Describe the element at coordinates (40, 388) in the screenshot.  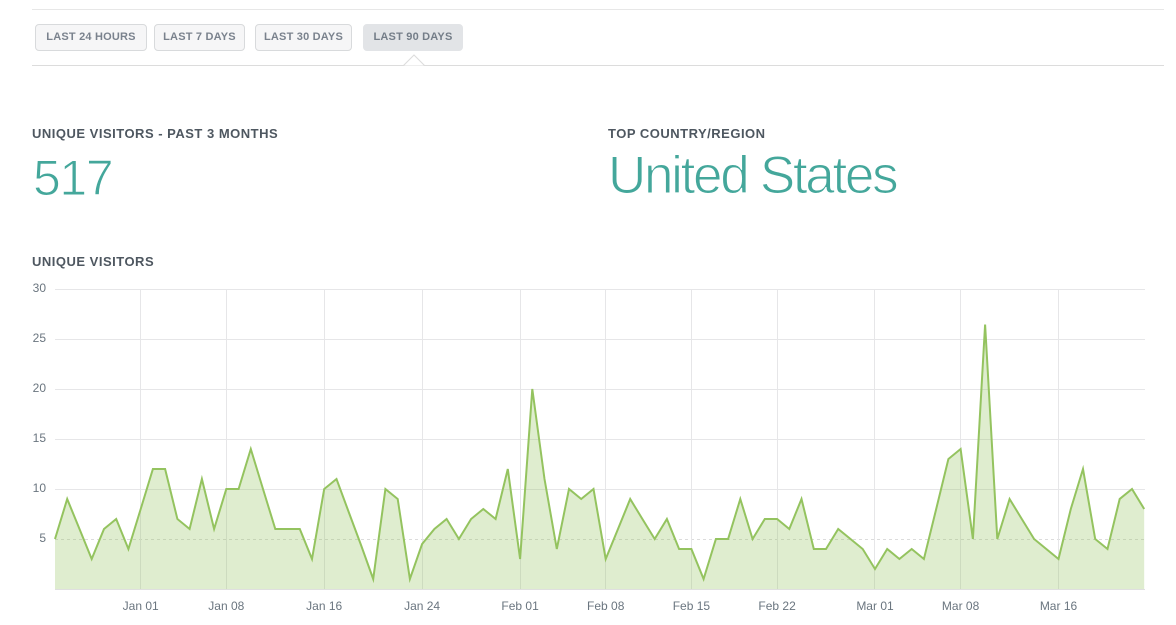
I see `svg-text: 20` at that location.